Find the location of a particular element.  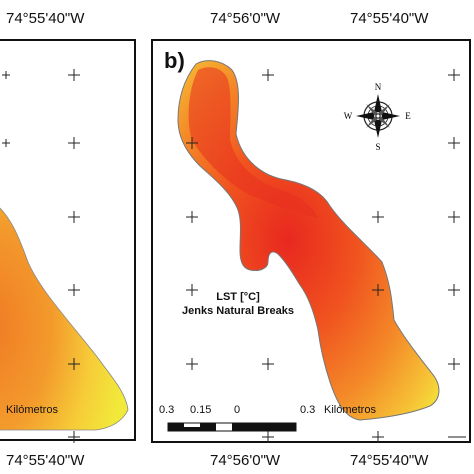

compass-w: W is located at coordinates (348, 116).